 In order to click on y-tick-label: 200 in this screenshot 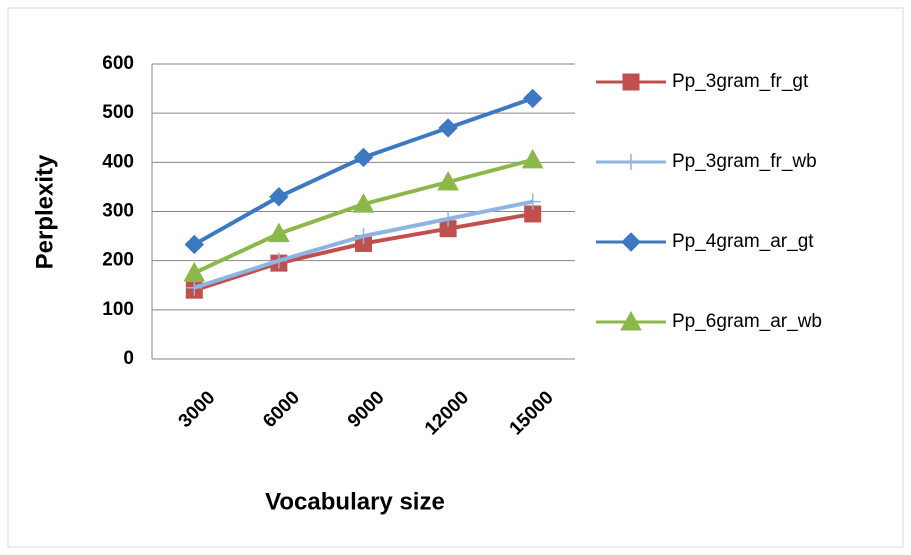, I will do `click(118, 260)`.